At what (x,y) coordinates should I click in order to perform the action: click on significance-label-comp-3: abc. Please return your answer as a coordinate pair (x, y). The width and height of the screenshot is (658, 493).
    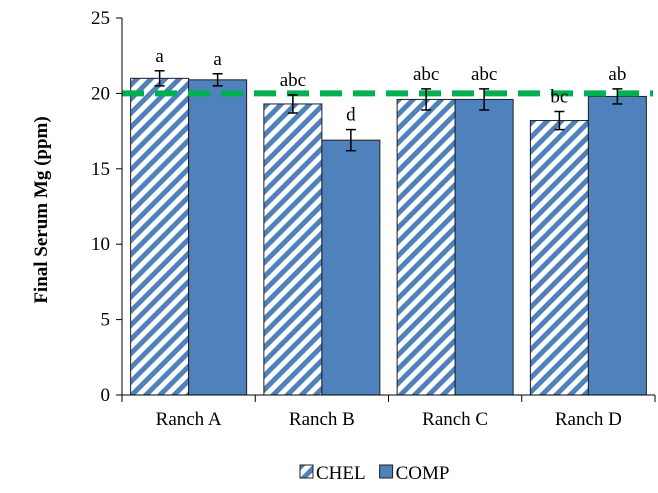
    Looking at the image, I should click on (484, 74).